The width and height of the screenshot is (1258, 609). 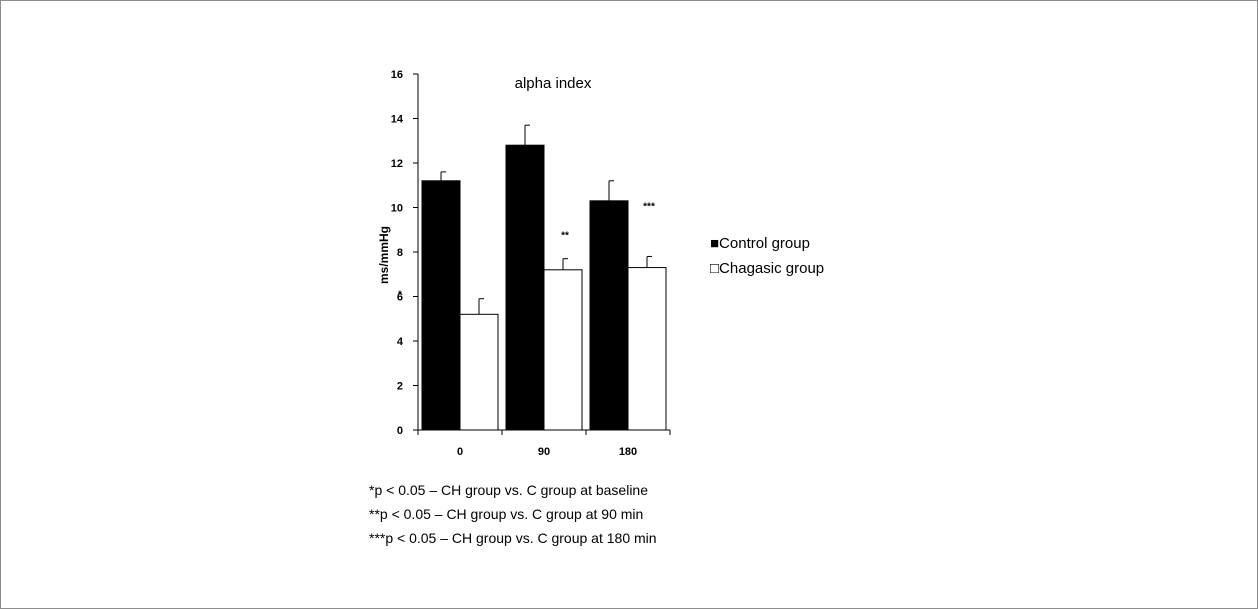 What do you see at coordinates (397, 75) in the screenshot?
I see `y-tick-label: 16` at bounding box center [397, 75].